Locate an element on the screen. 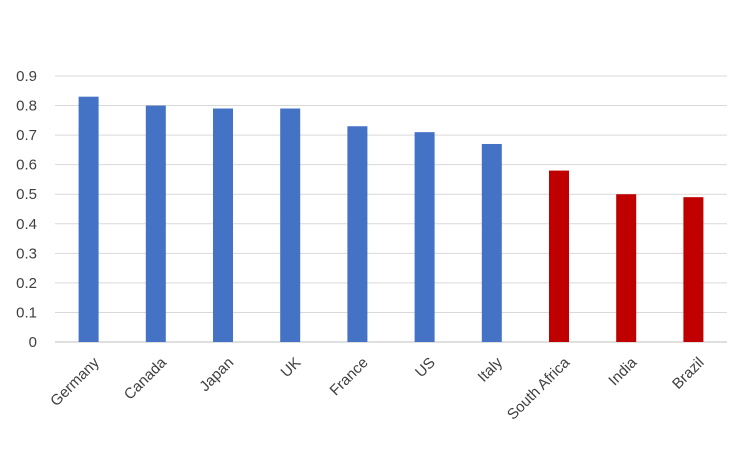 The width and height of the screenshot is (750, 450). bar-uk is located at coordinates (290, 225).